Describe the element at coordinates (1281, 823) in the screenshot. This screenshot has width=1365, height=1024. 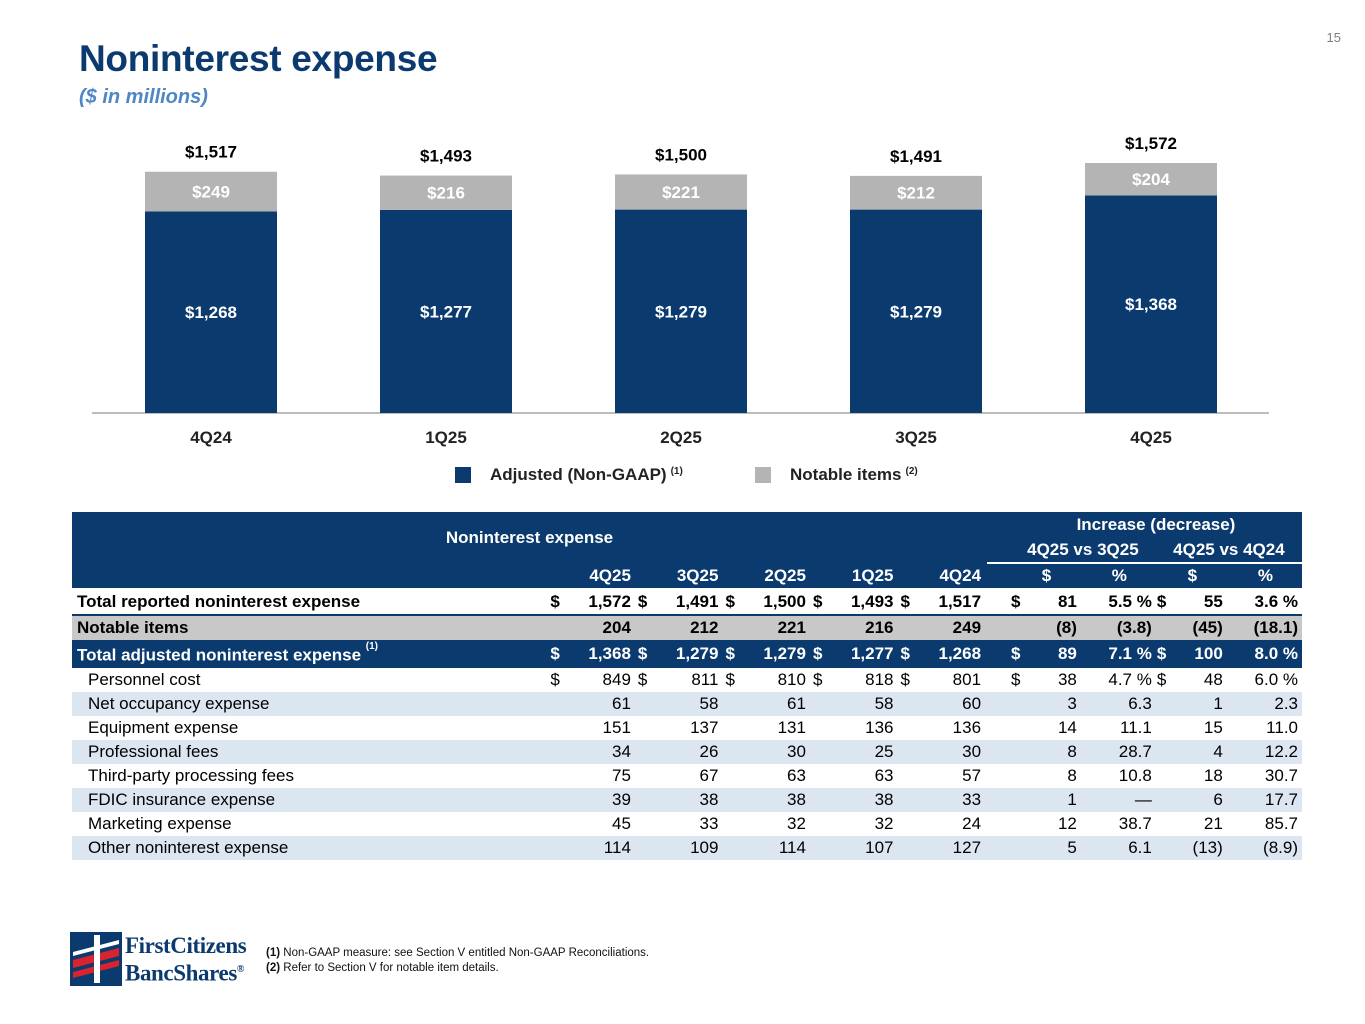
I see `change-percent-cell: 85.7` at that location.